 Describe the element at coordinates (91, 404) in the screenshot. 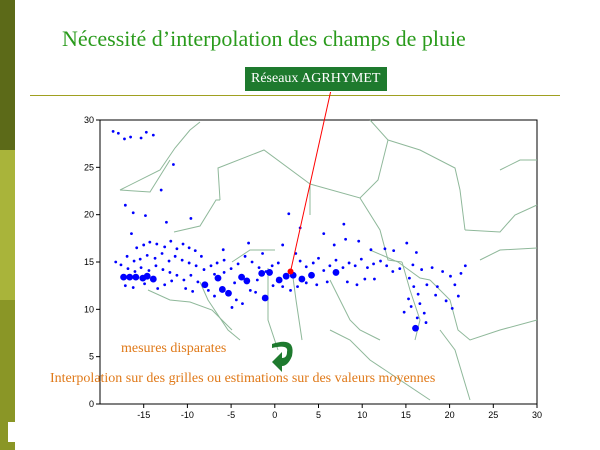

I see `y-tick-label: 0` at that location.